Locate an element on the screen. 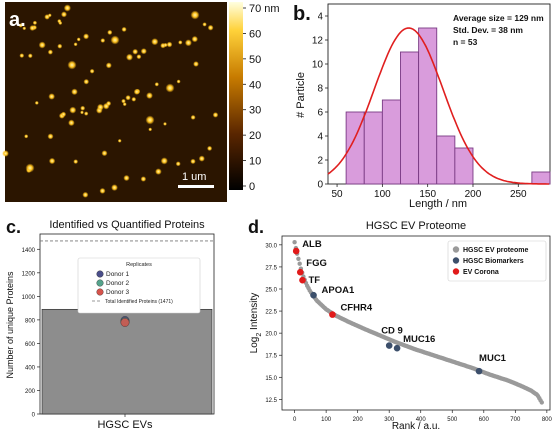 The width and height of the screenshot is (558, 432). afm-colorbar-tick-label: 30 is located at coordinates (255, 111).